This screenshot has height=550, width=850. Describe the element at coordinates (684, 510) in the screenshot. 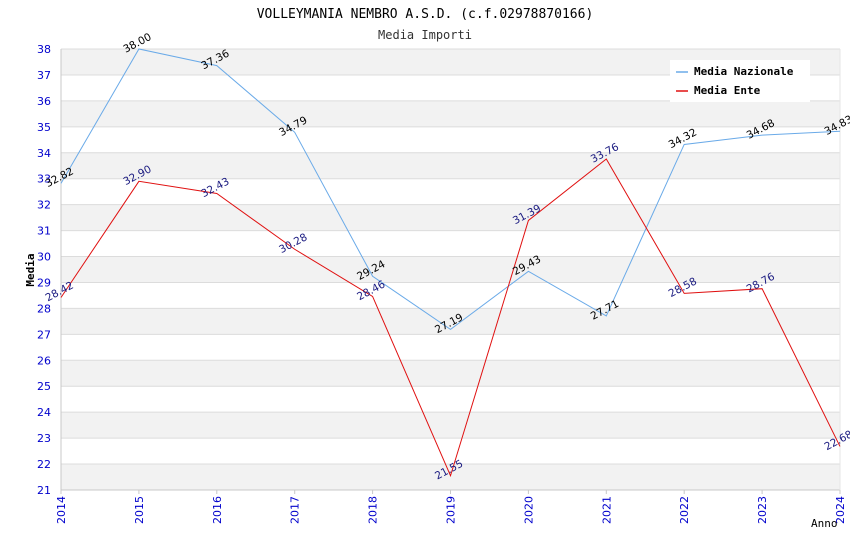

I see `x-tick-label: 2022` at that location.